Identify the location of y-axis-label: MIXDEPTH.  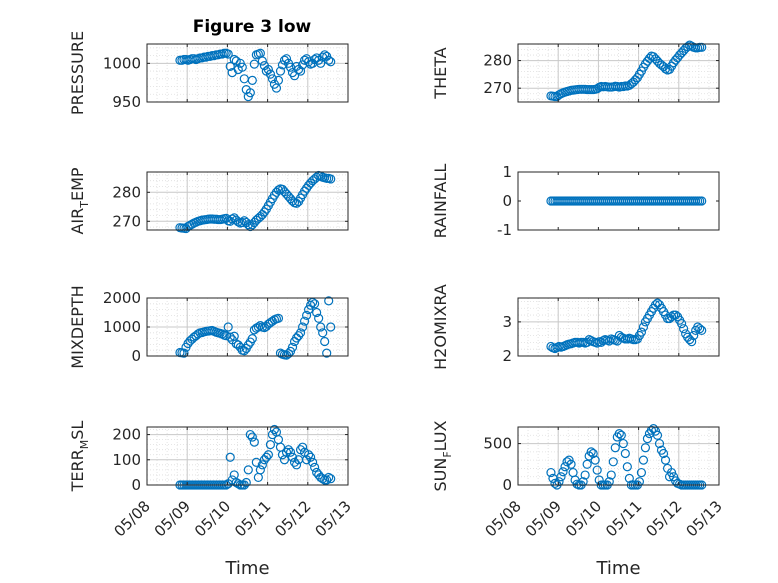
(77, 326).